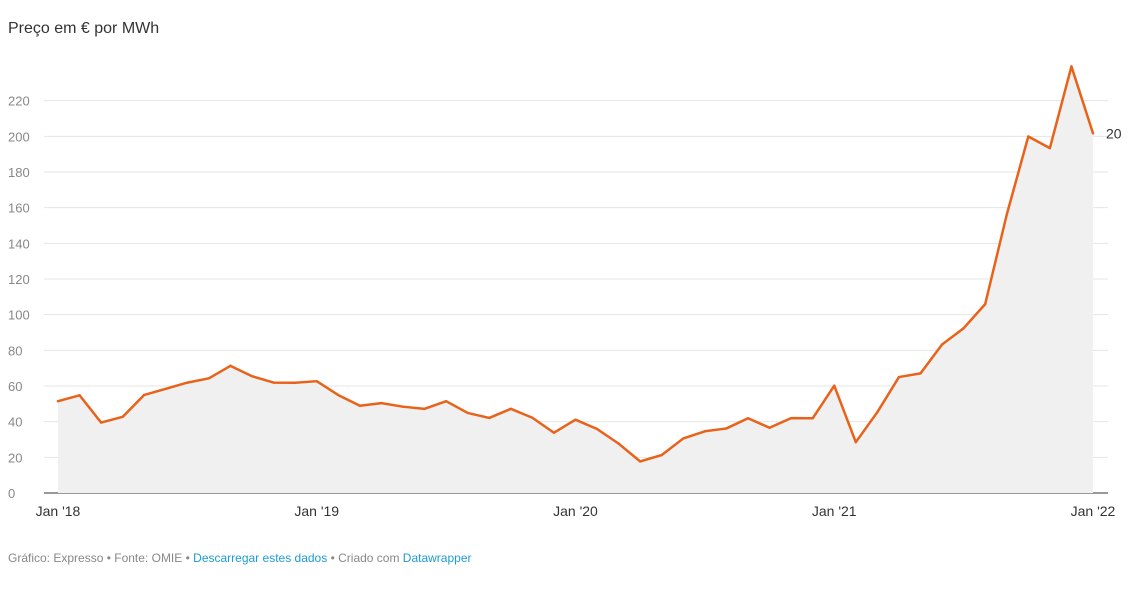 The width and height of the screenshot is (1128, 591). Describe the element at coordinates (148, 558) in the screenshot. I see `footer-source: Fonte: OMIE` at that location.